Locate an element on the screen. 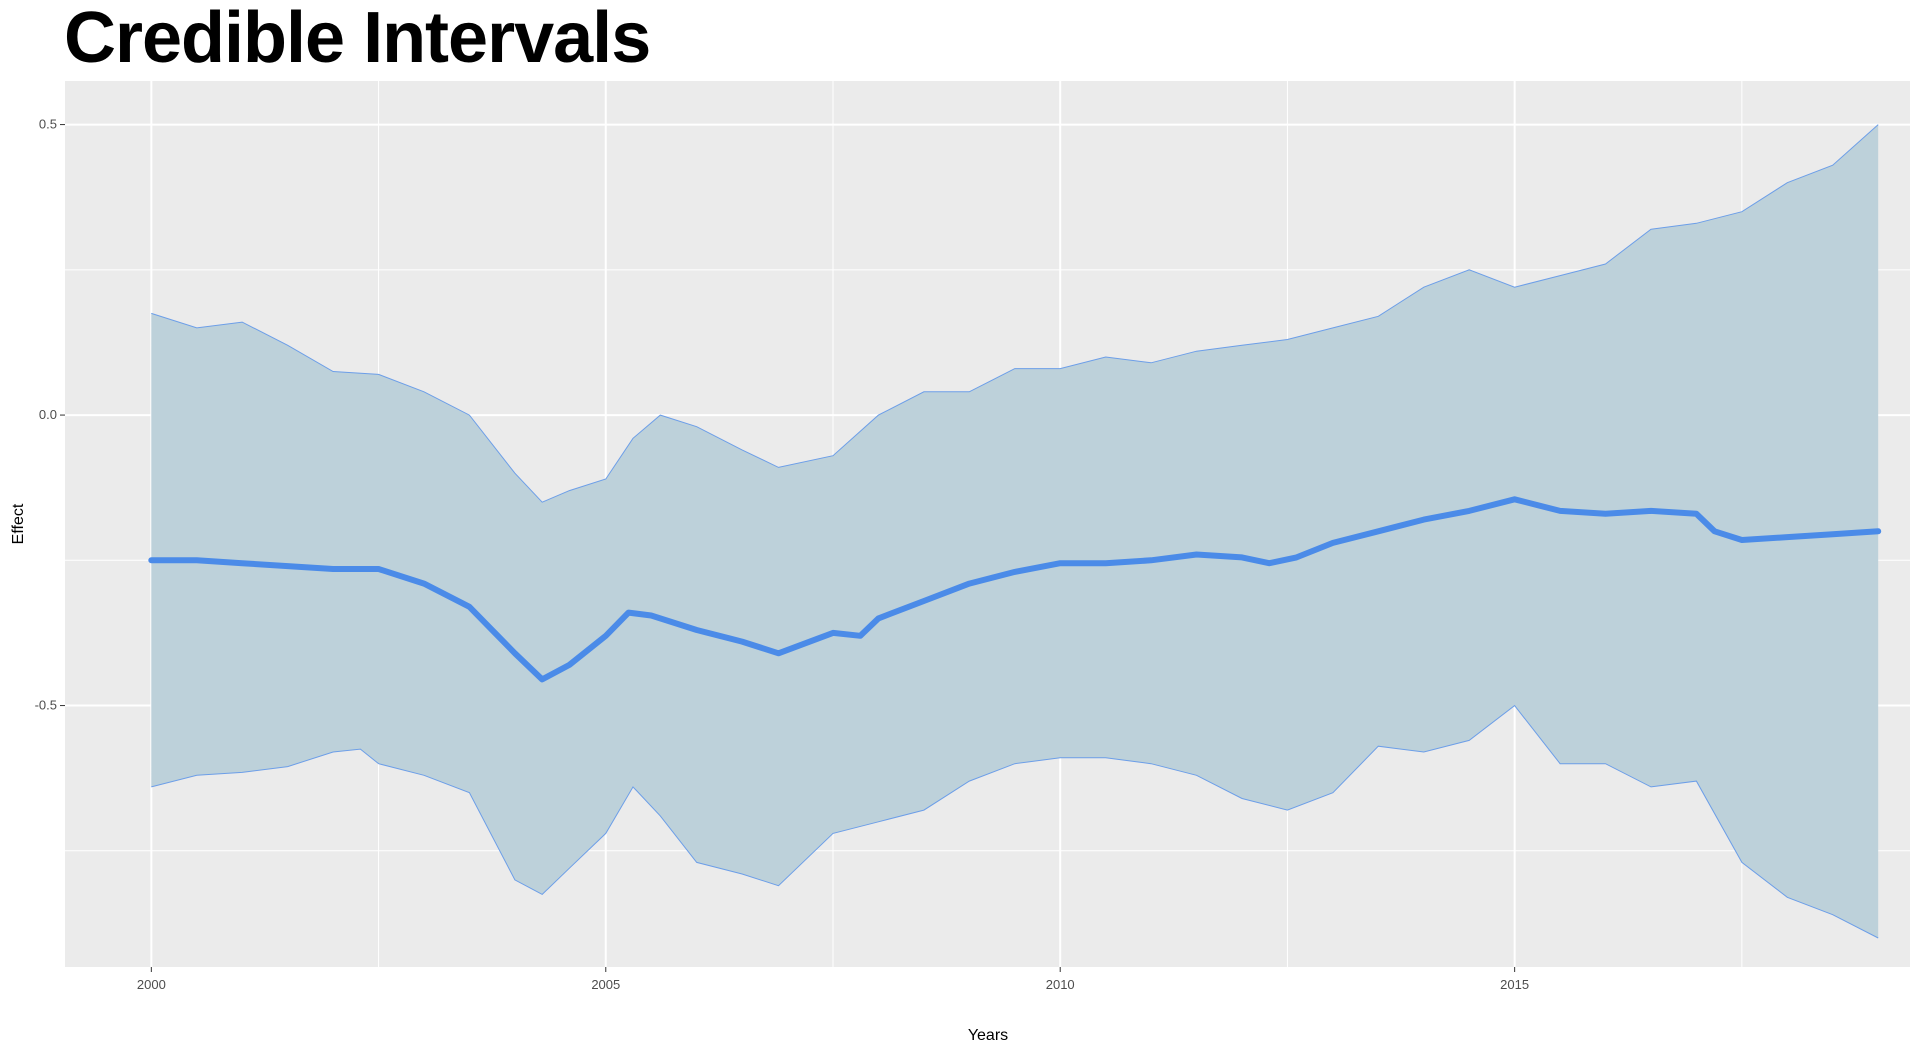 The height and width of the screenshot is (1052, 1920). y-tick-label: -0.5 is located at coordinates (46, 705).